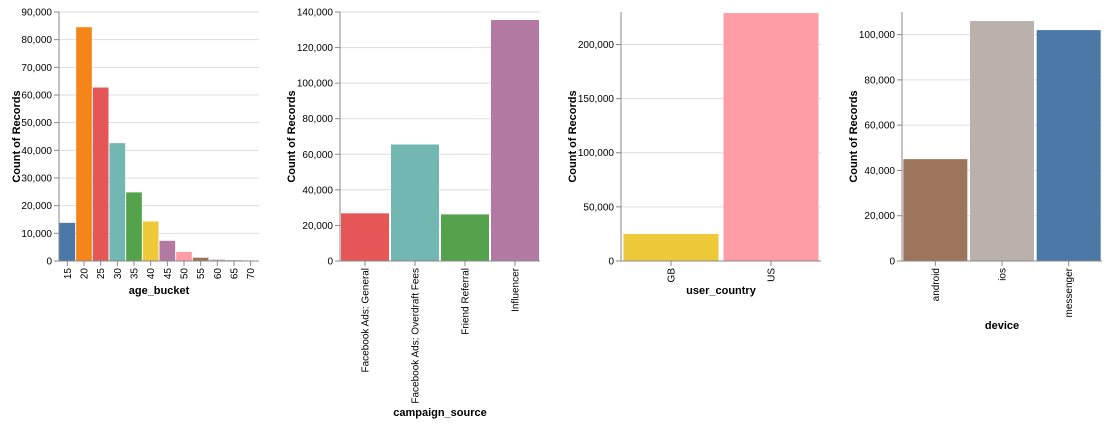  Describe the element at coordinates (135, 274) in the screenshot. I see `x-tick-label: 35` at that location.